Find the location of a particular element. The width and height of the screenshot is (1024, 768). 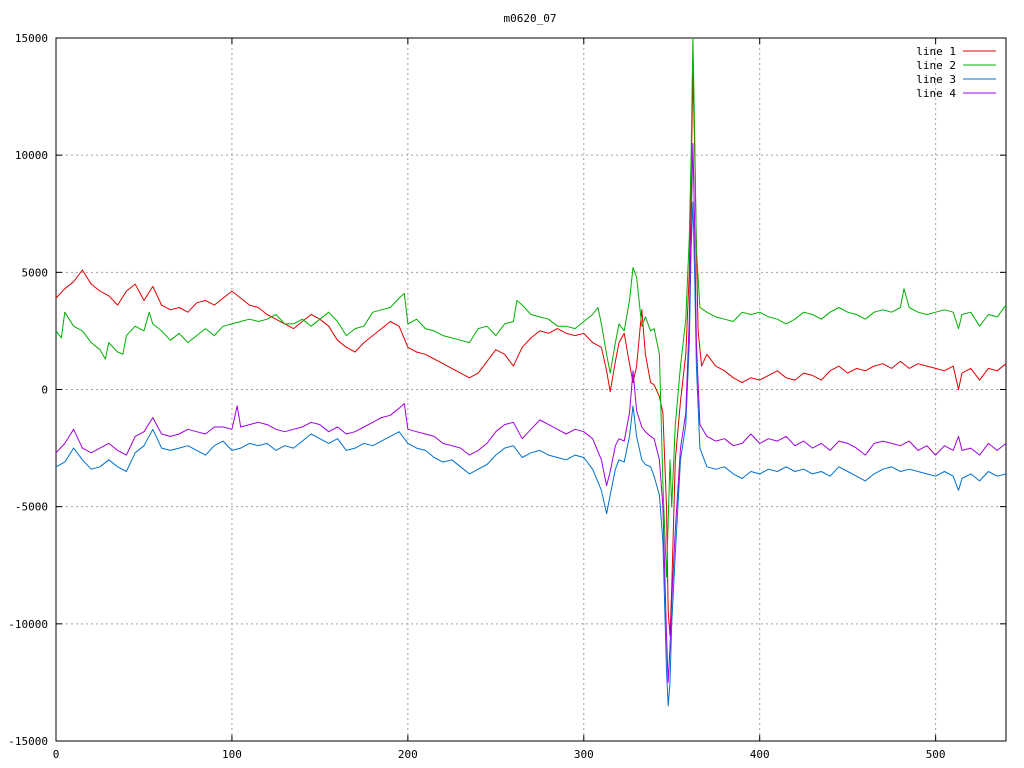

x-tick-label: 500 is located at coordinates (936, 754).